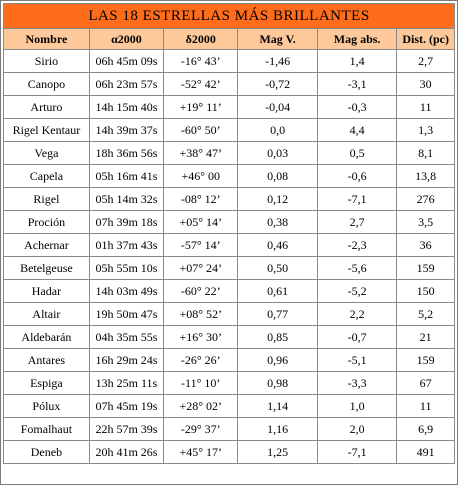  What do you see at coordinates (278, 176) in the screenshot?
I see `cell-mag-v: 0,08` at bounding box center [278, 176].